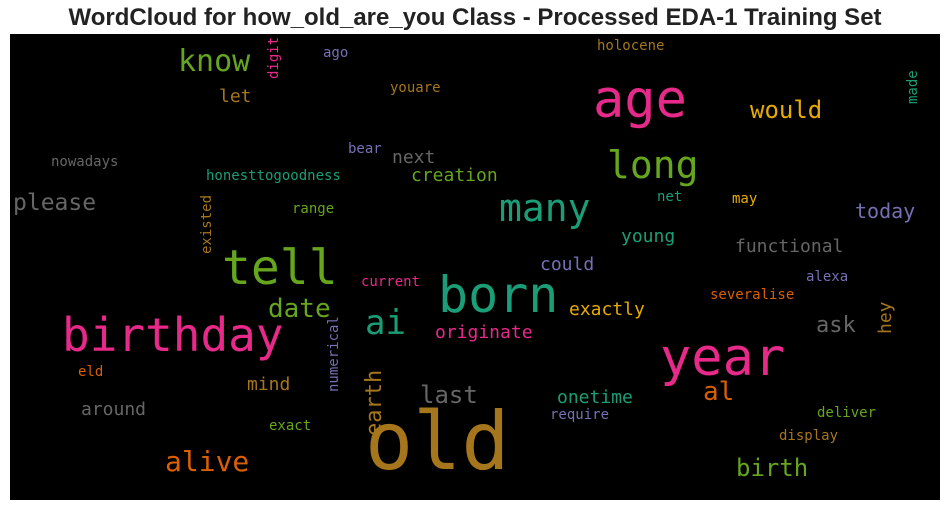  Describe the element at coordinates (836, 325) in the screenshot. I see `word-ask: ask` at that location.